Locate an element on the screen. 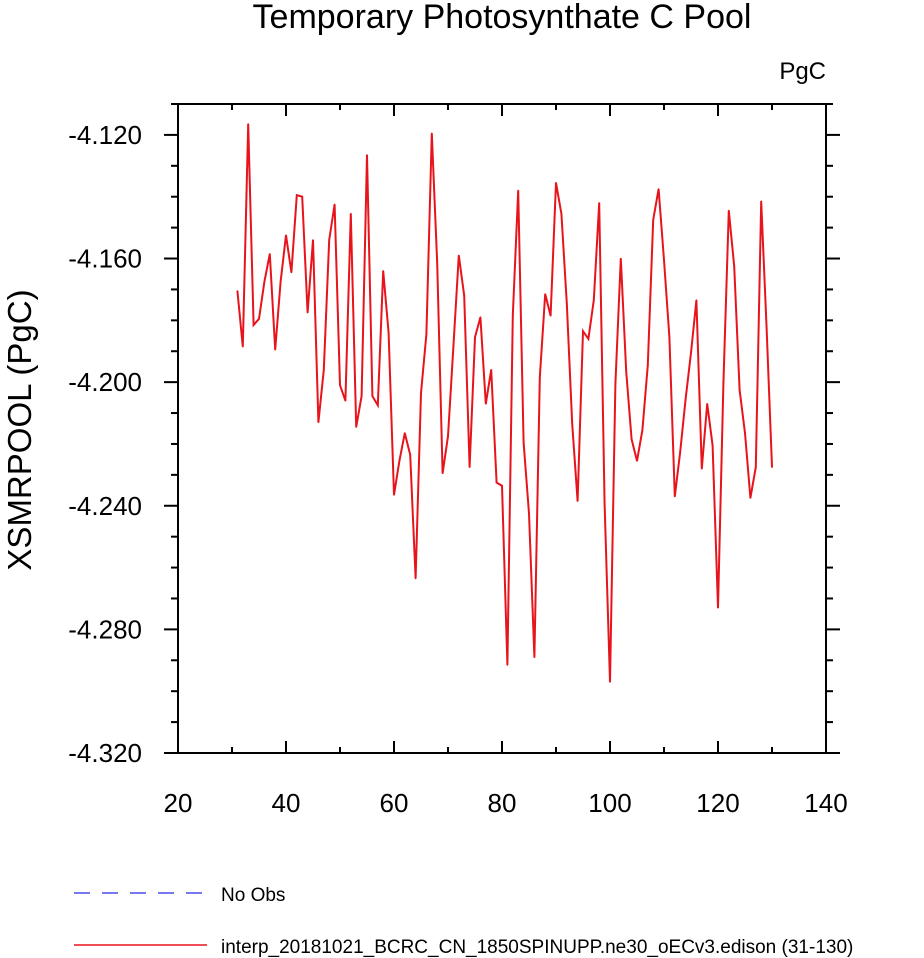 The image size is (924, 958). x-tick-label: 60 is located at coordinates (394, 803).